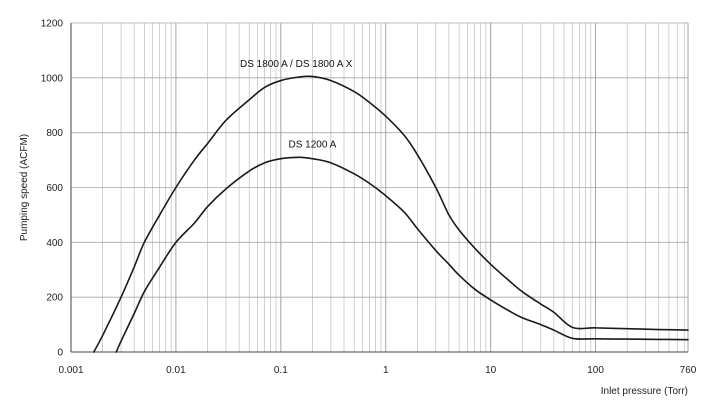  I want to click on y-tick-label: 0, so click(60, 353).